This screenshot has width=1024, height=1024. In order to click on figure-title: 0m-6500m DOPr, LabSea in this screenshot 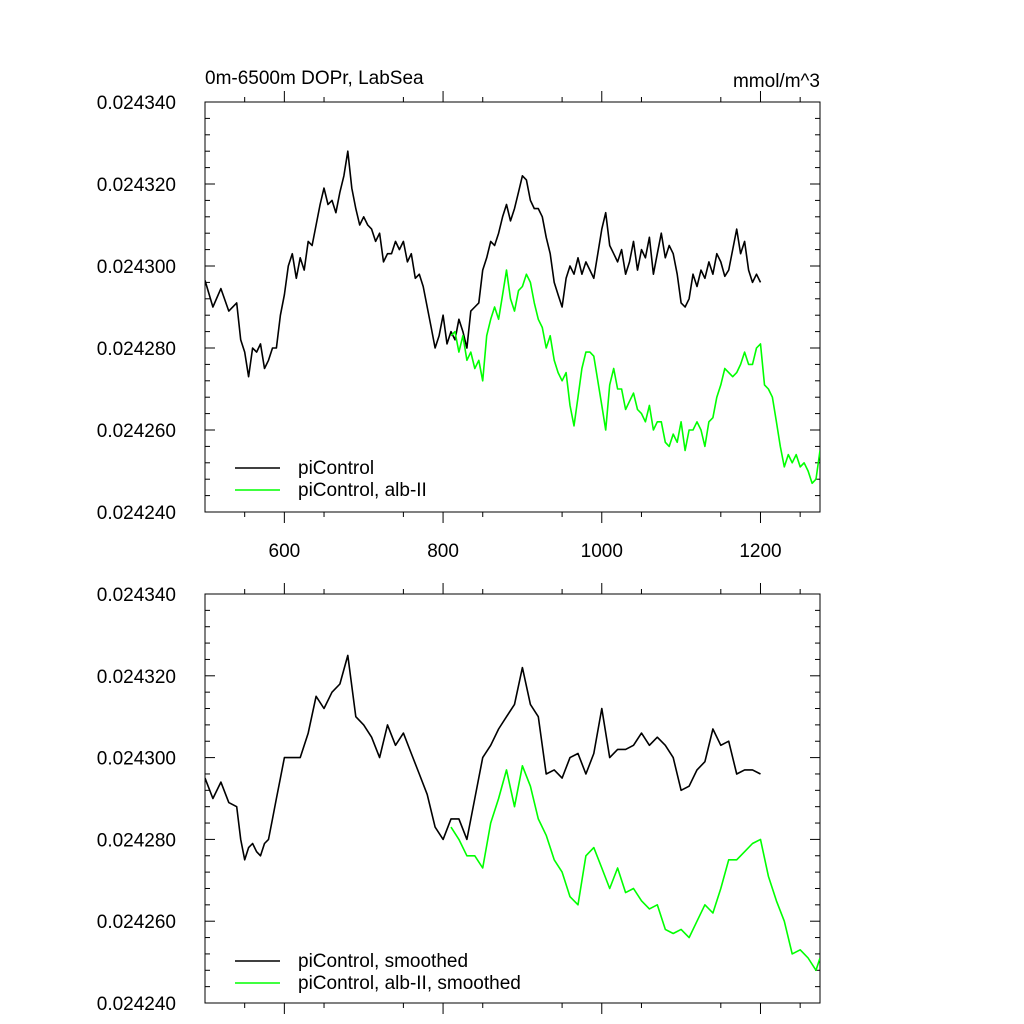, I will do `click(314, 78)`.